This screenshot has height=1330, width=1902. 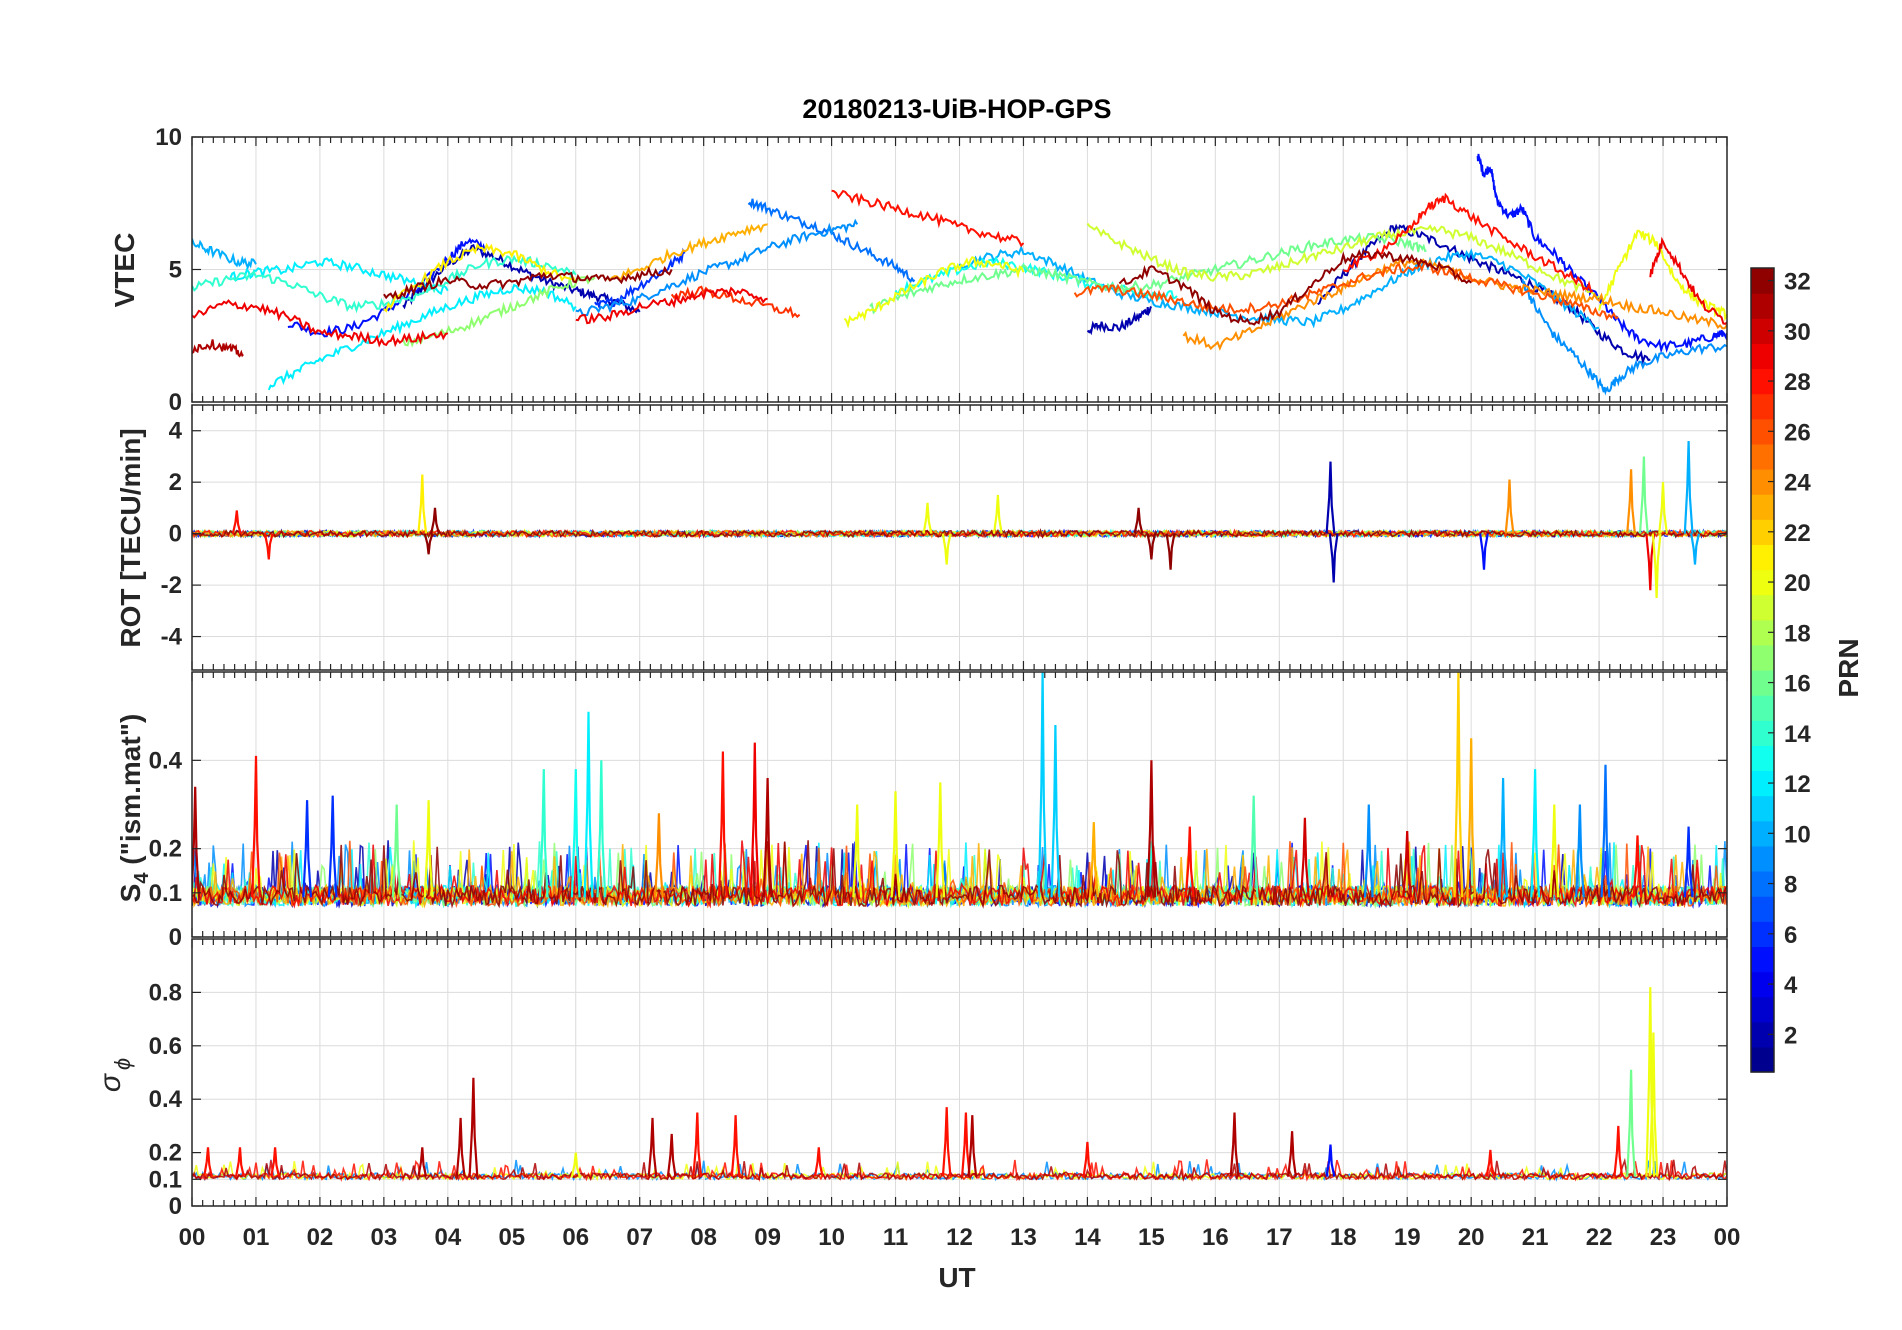 I want to click on colorbar-tick-label: 28, so click(x=1797, y=382).